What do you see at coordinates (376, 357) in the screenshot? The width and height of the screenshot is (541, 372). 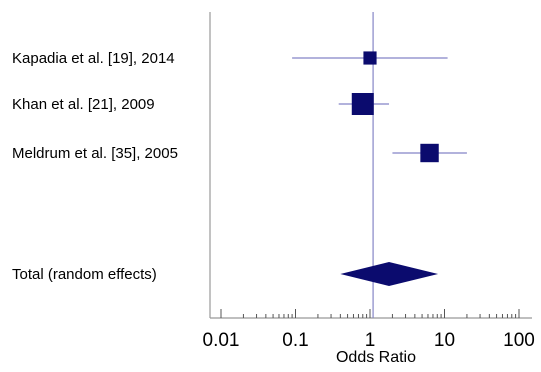 I see `x-axis-title: Odds Ratio` at bounding box center [376, 357].